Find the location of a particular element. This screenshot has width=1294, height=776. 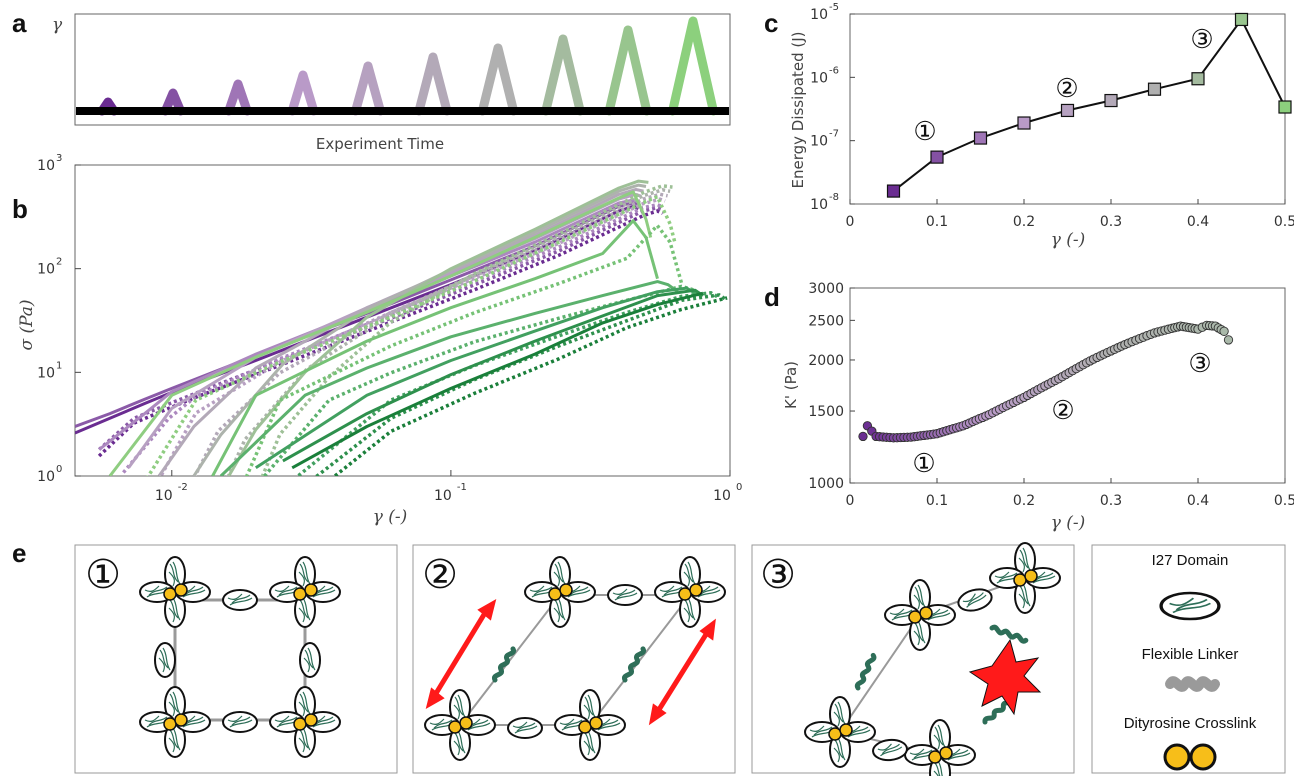

panel-label-c: c is located at coordinates (771, 23).